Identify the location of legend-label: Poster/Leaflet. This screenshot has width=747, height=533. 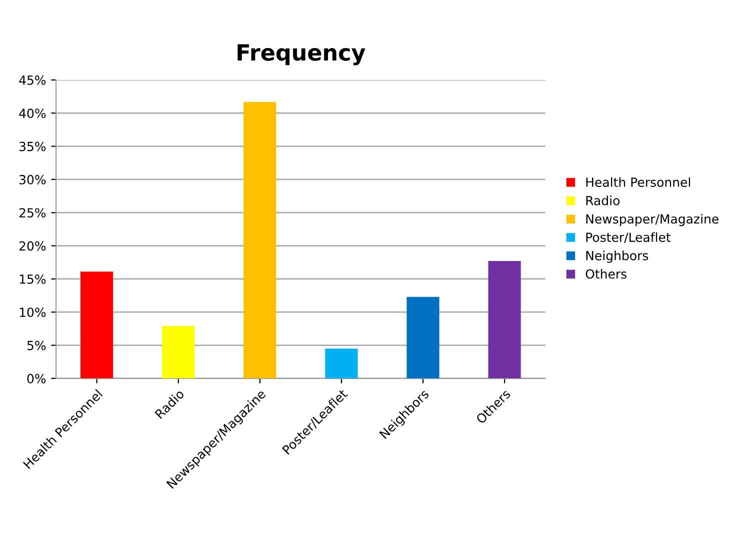
(628, 237).